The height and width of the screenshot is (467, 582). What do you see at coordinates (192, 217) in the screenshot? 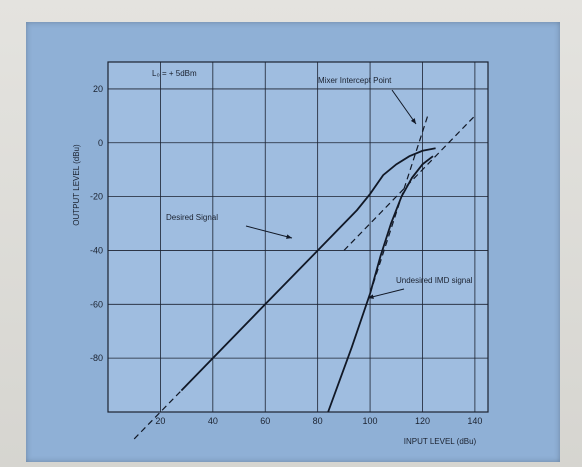
I see `annotation-desired-signal: Desired Signal` at bounding box center [192, 217].